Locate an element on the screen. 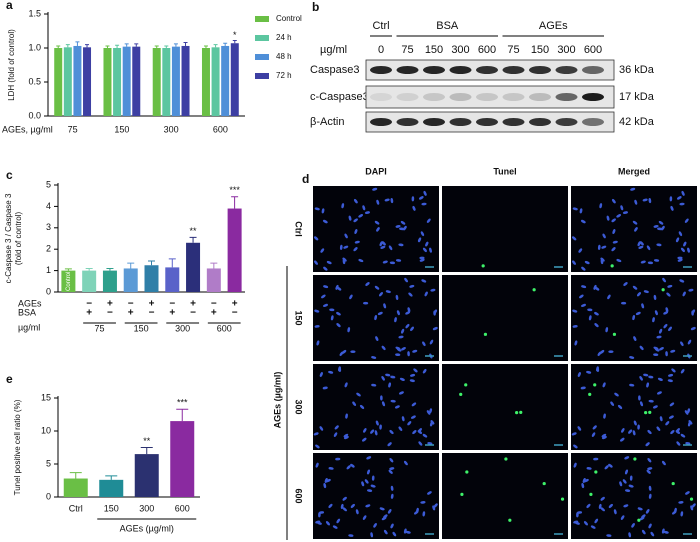 The image size is (700, 542). dose: 150 is located at coordinates (141, 328).